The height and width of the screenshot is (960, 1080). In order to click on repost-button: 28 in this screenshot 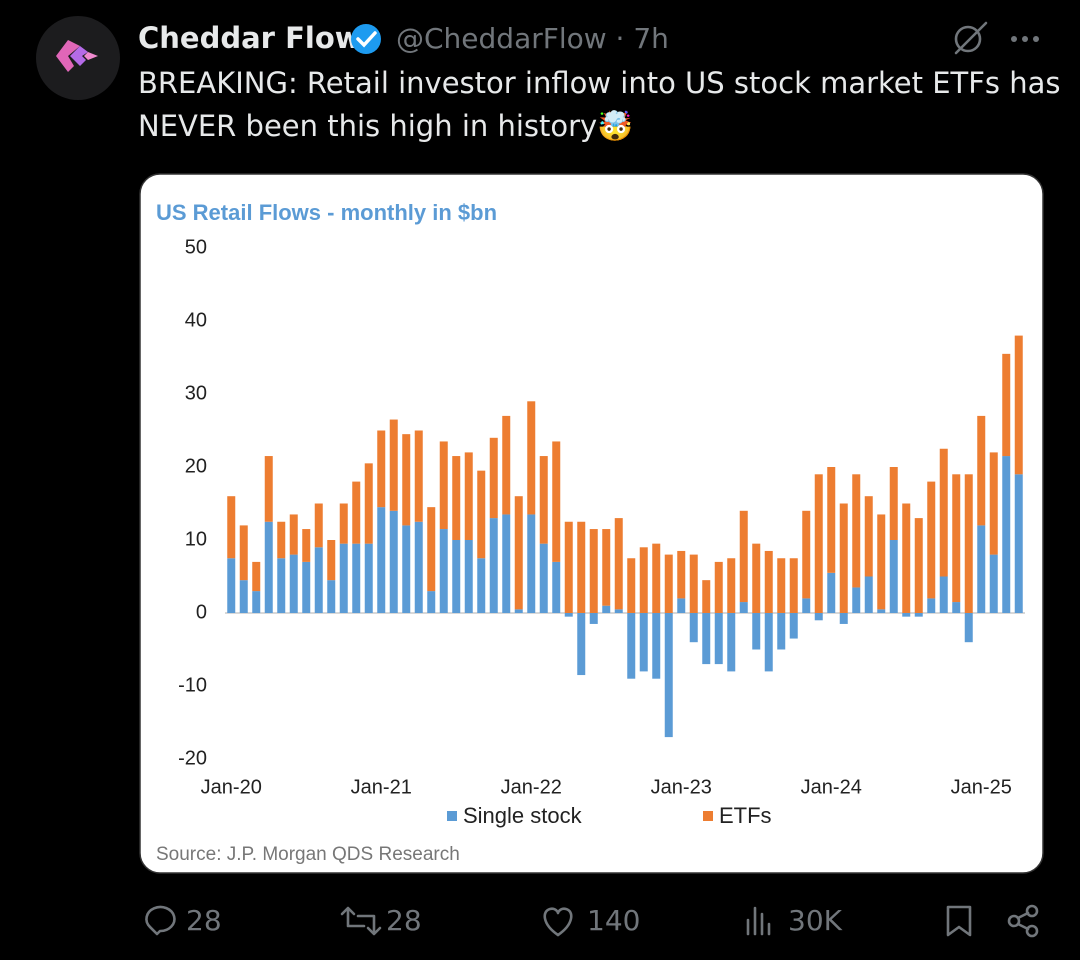, I will do `click(381, 920)`.